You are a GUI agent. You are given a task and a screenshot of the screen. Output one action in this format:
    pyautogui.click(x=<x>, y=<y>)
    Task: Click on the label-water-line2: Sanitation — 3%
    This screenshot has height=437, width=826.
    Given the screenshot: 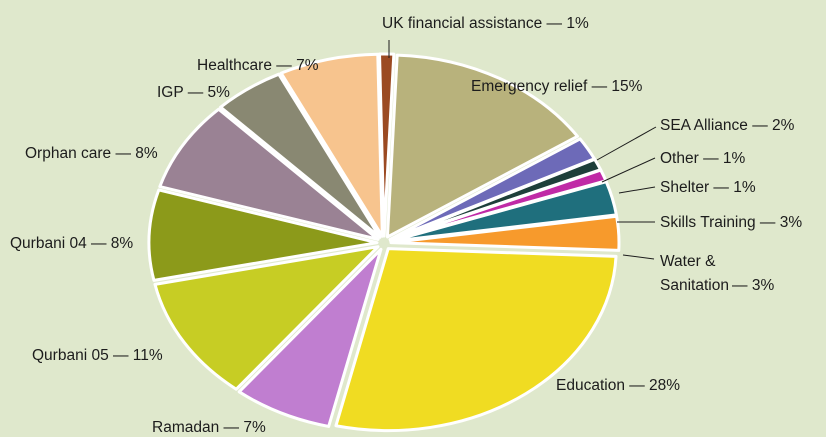 What is the action you would take?
    pyautogui.click(x=717, y=285)
    